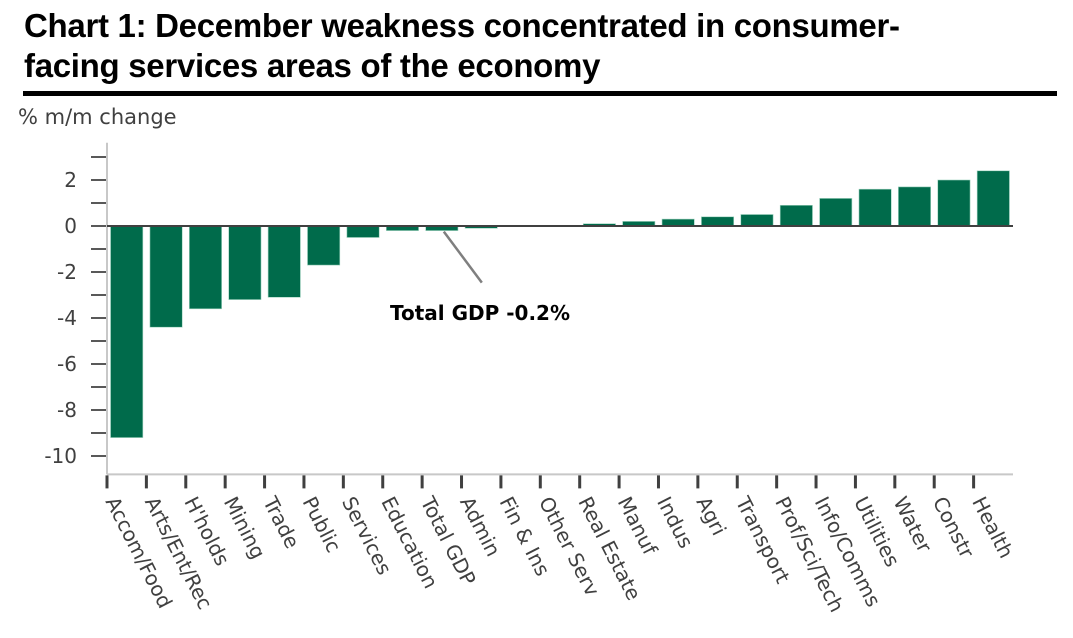 This screenshot has height=638, width=1073. What do you see at coordinates (712, 516) in the screenshot?
I see `x-tick-label: Agri` at bounding box center [712, 516].